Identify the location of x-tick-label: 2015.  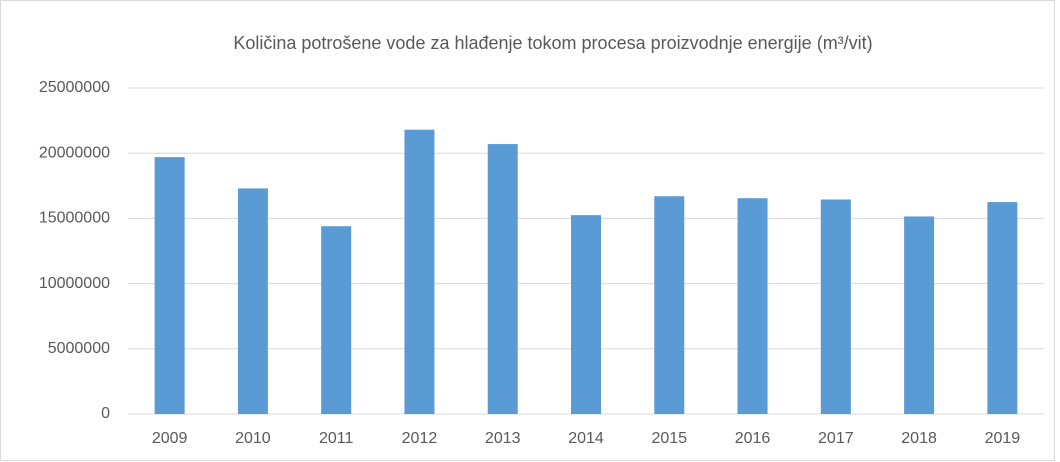
(669, 438).